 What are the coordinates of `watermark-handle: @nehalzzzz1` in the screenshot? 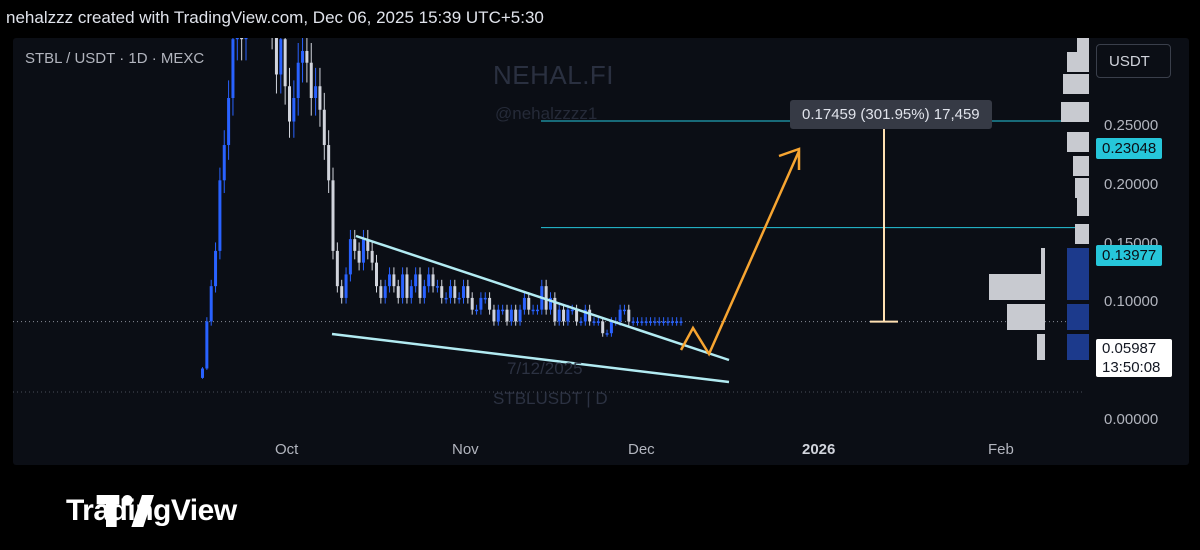 It's located at (546, 113).